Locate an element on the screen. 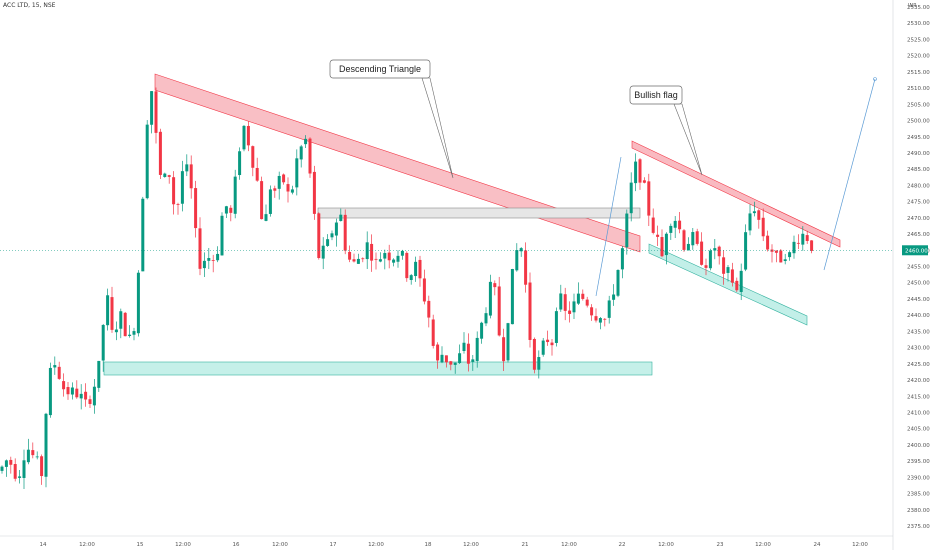 This screenshot has height=550, width=932. price-tick-label: 2480.00 is located at coordinates (918, 186).